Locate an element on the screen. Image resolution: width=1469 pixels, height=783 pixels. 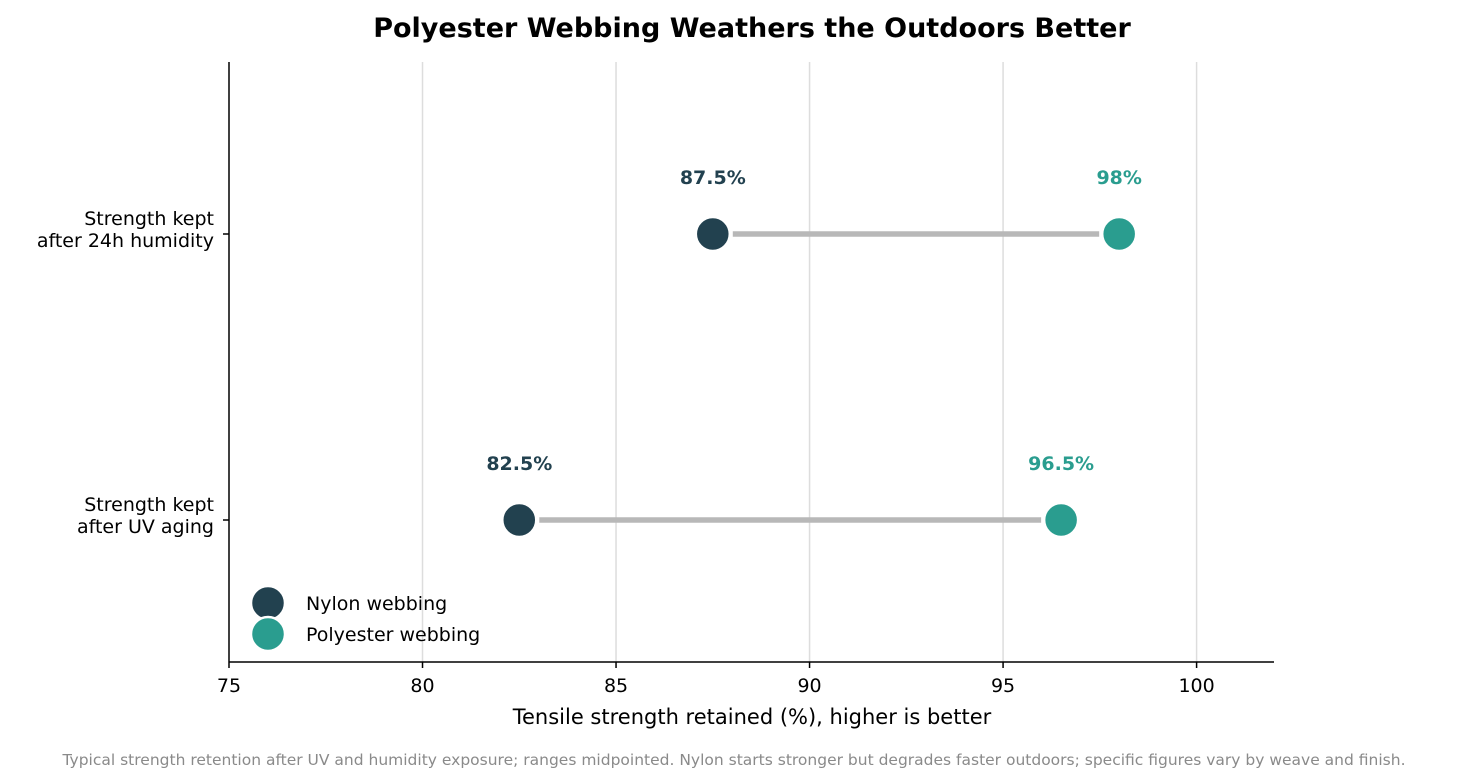
y-category-label: Strength kept after 24h humidity is located at coordinates (125, 230).